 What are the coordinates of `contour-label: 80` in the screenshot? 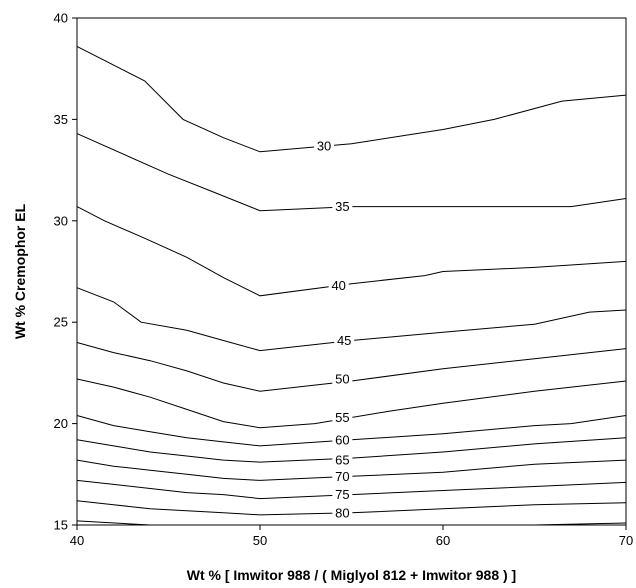 It's located at (342, 512).